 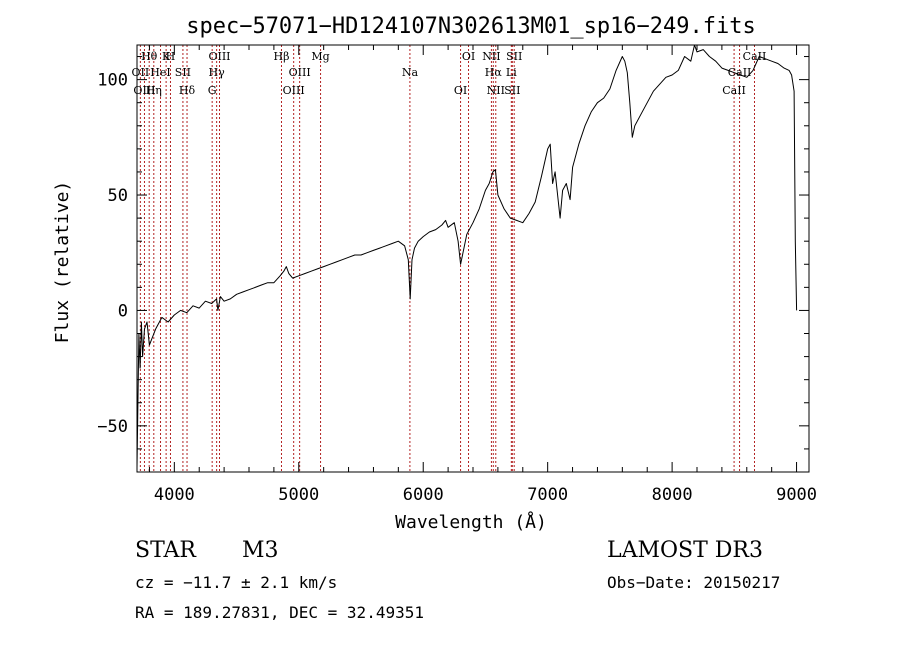 I want to click on x-tick-label: 8000, so click(x=672, y=495).